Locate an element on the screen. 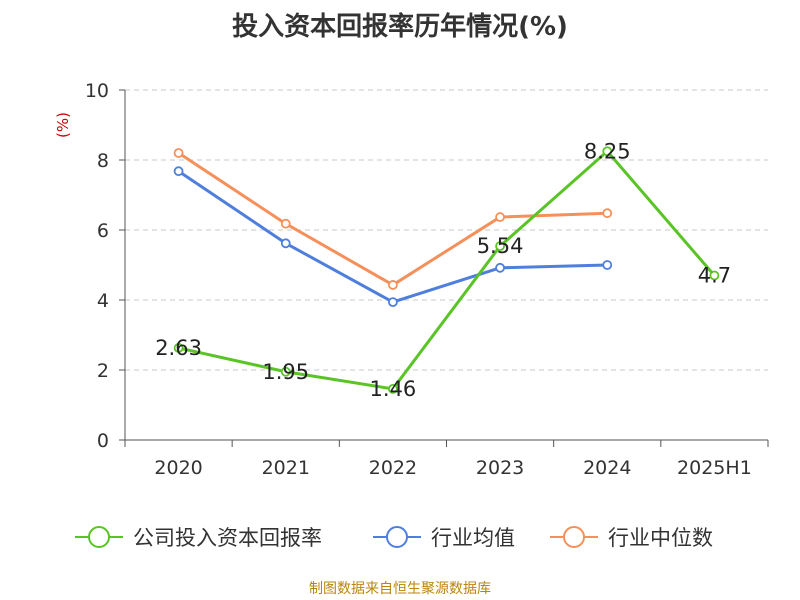  data-label: 8.25 is located at coordinates (607, 151).